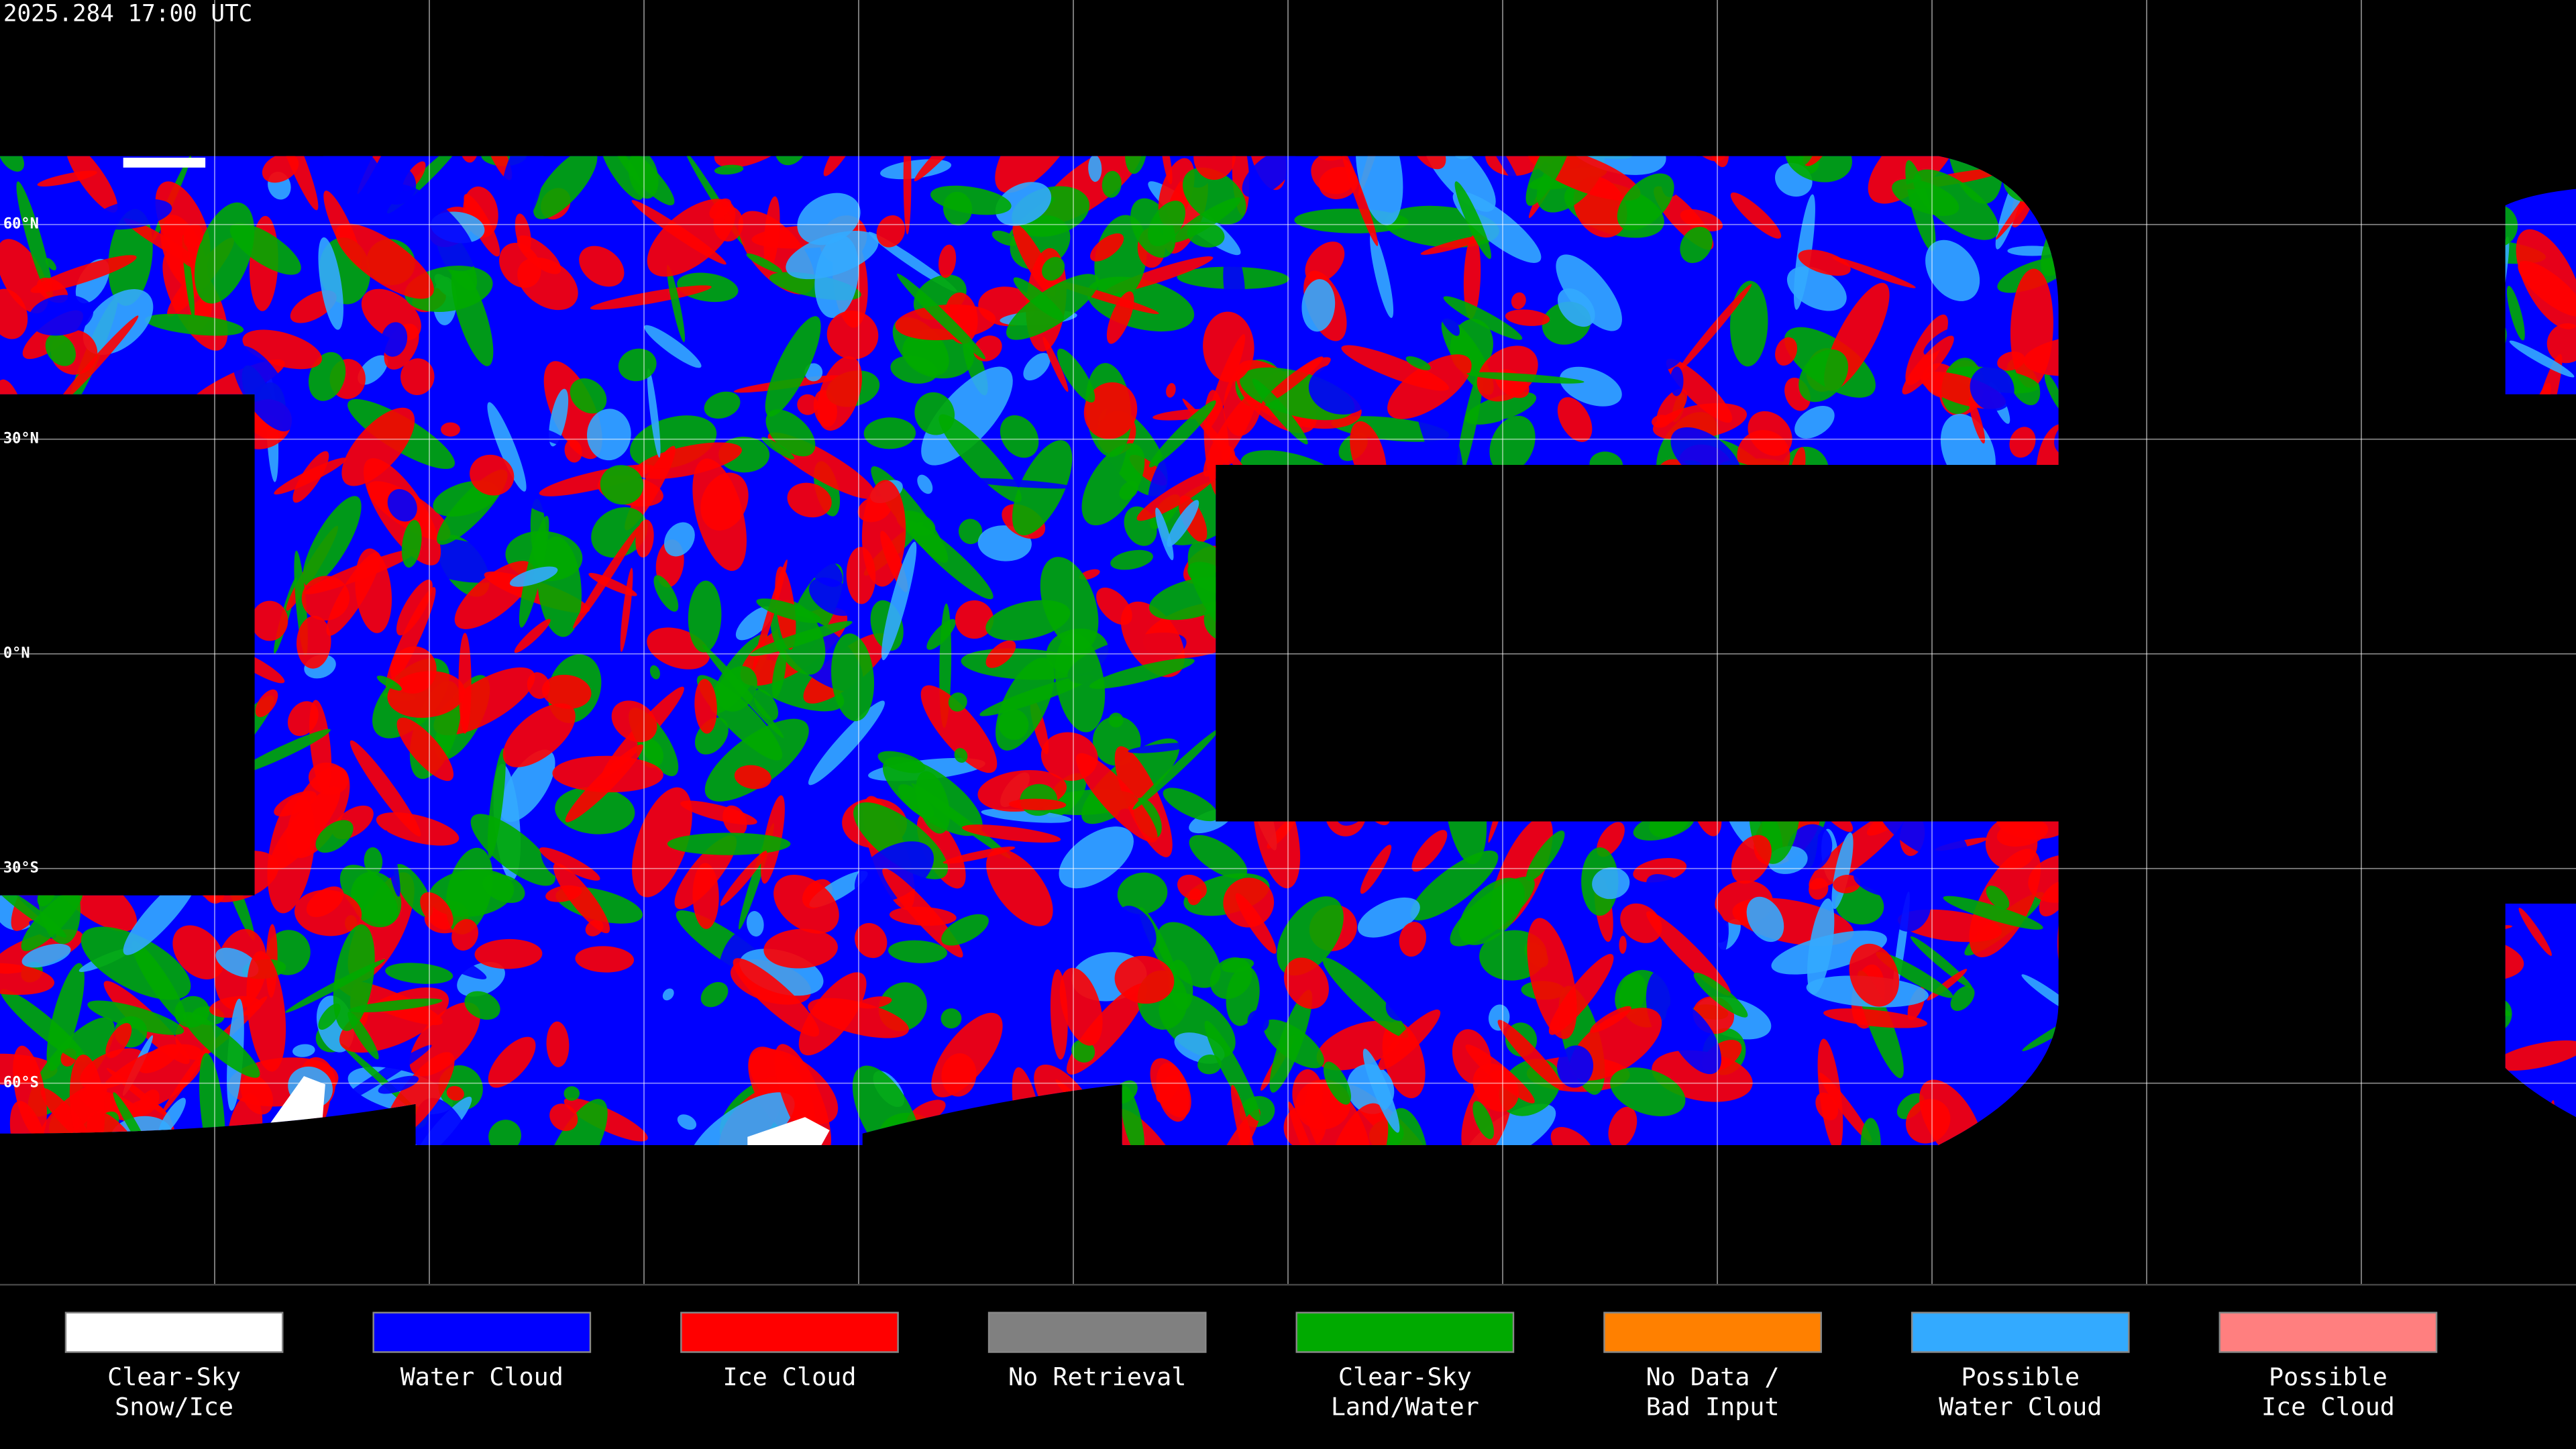 The image size is (2576, 1449). I want to click on legend-swatch, so click(482, 1332).